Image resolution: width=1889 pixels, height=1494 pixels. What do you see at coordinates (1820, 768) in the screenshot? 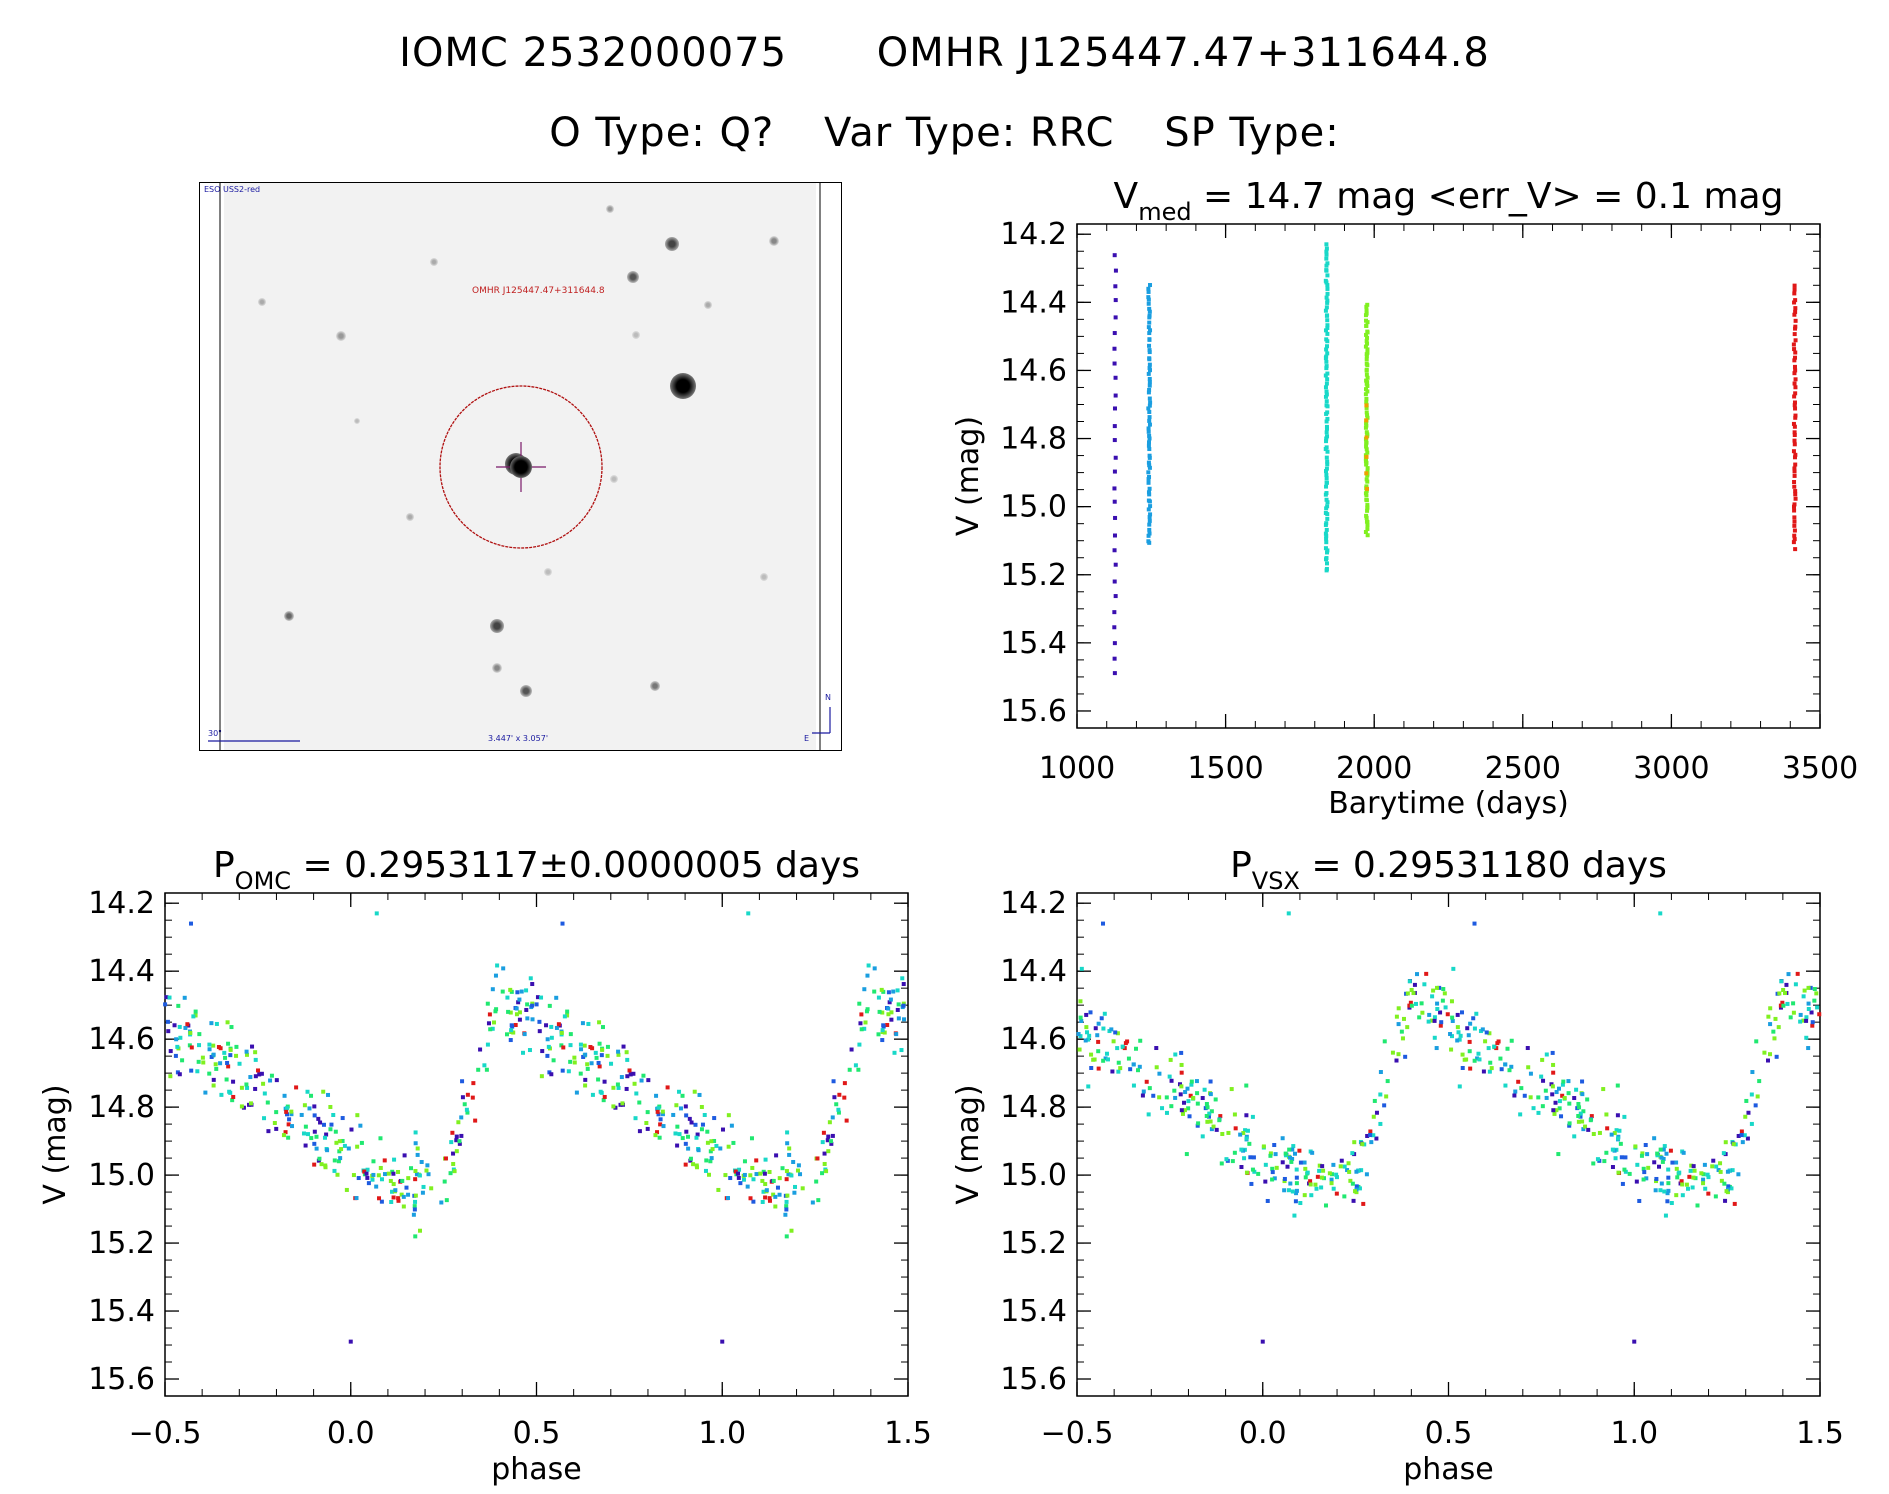
I see `x-tick-label: 3500` at bounding box center [1820, 768].